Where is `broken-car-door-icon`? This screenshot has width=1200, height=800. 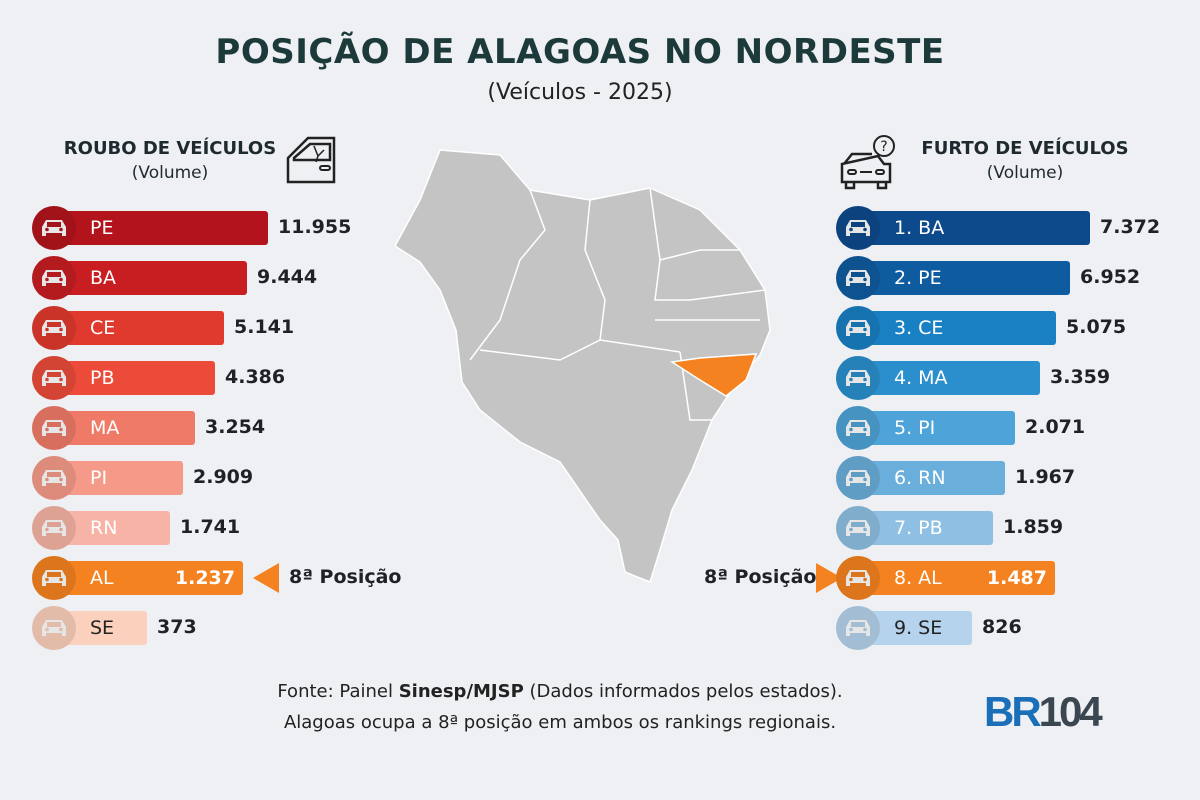
broken-car-door-icon is located at coordinates (311, 160).